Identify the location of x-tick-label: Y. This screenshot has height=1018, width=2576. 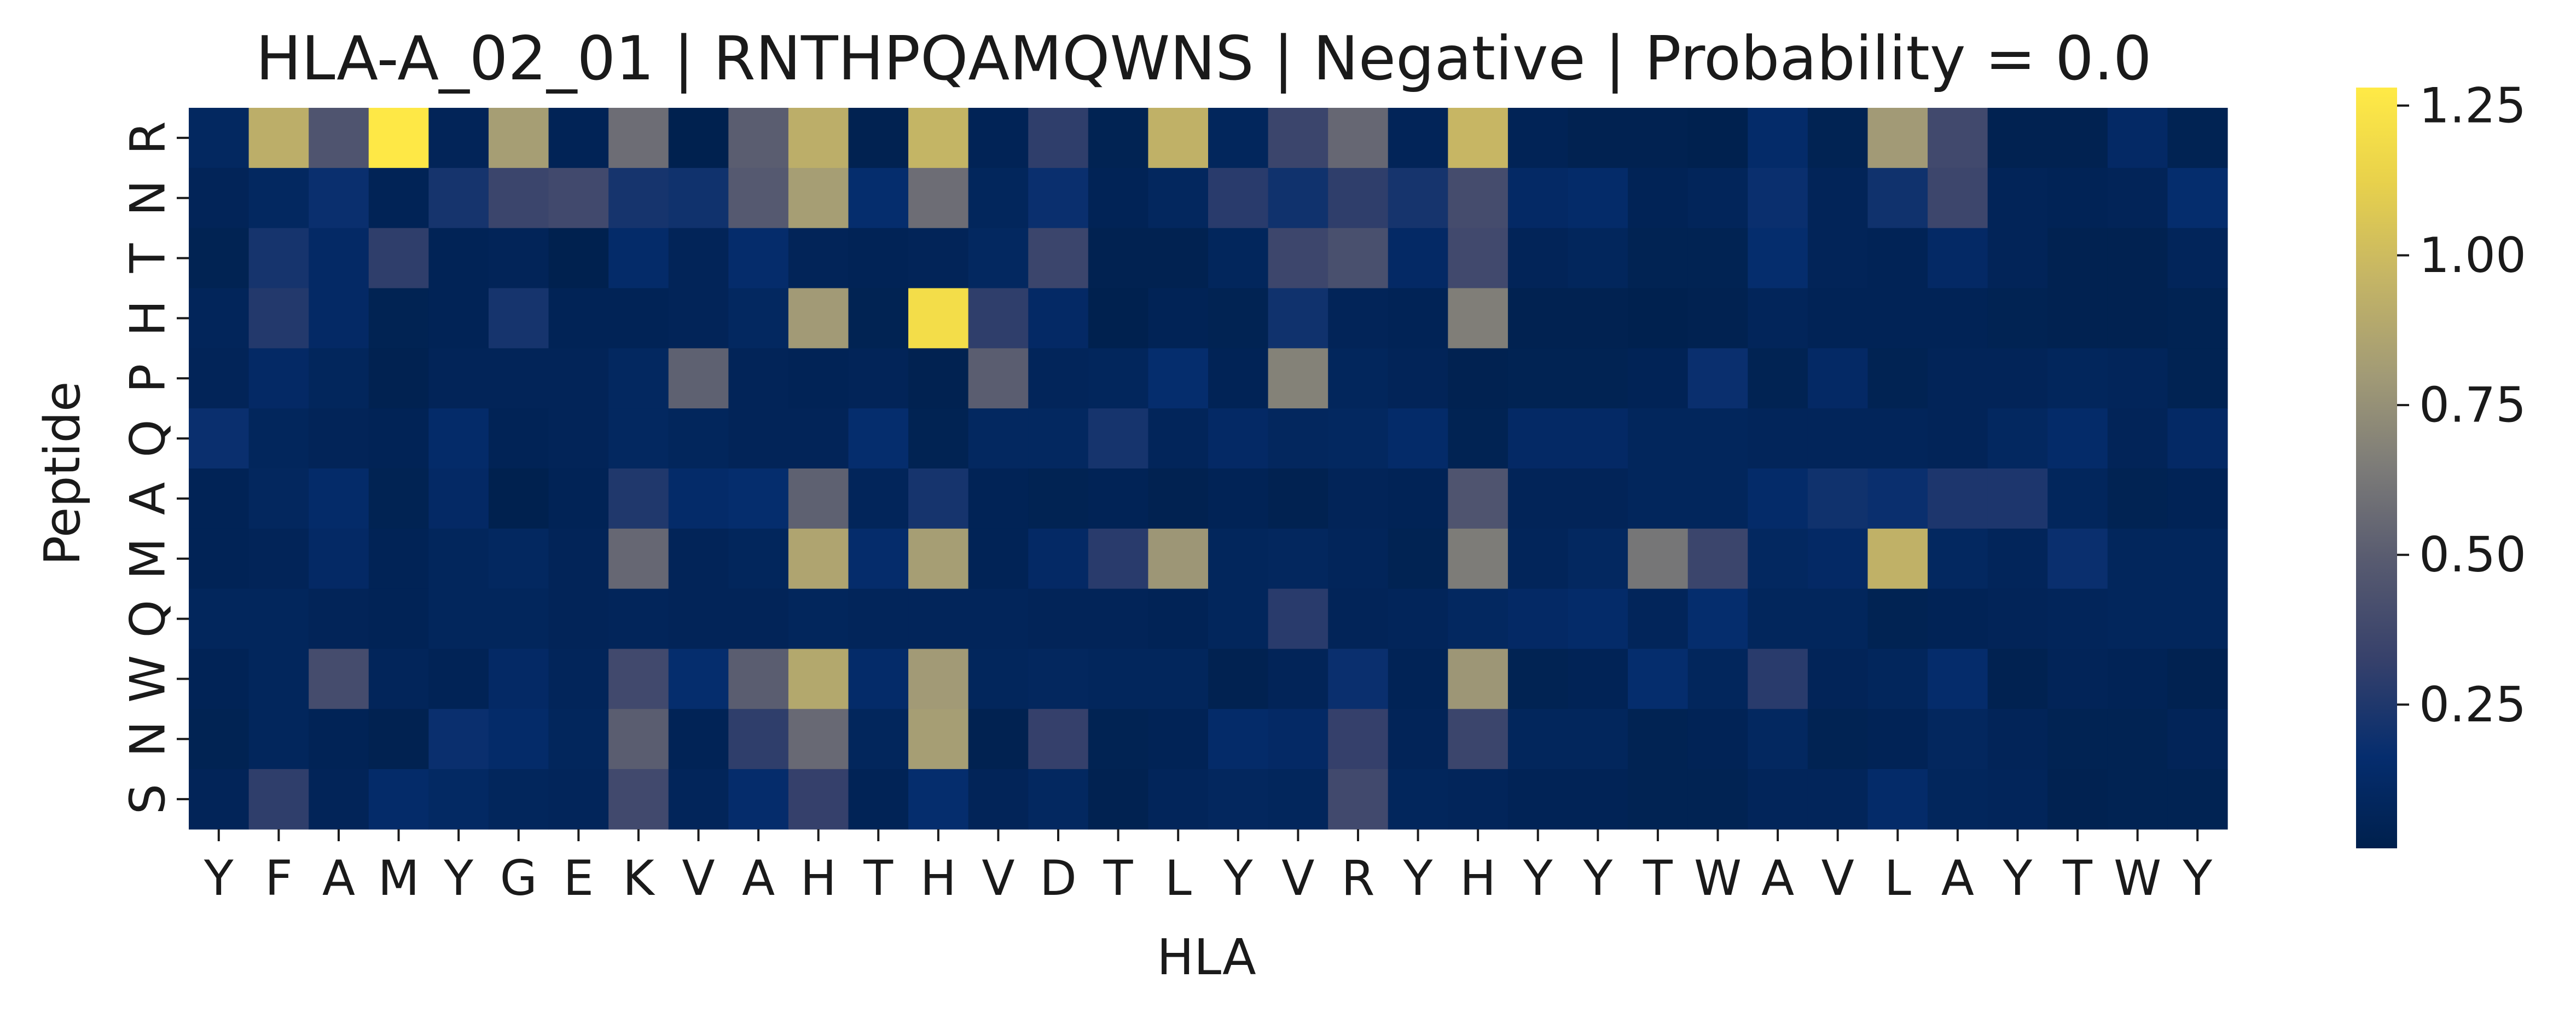
(219, 878).